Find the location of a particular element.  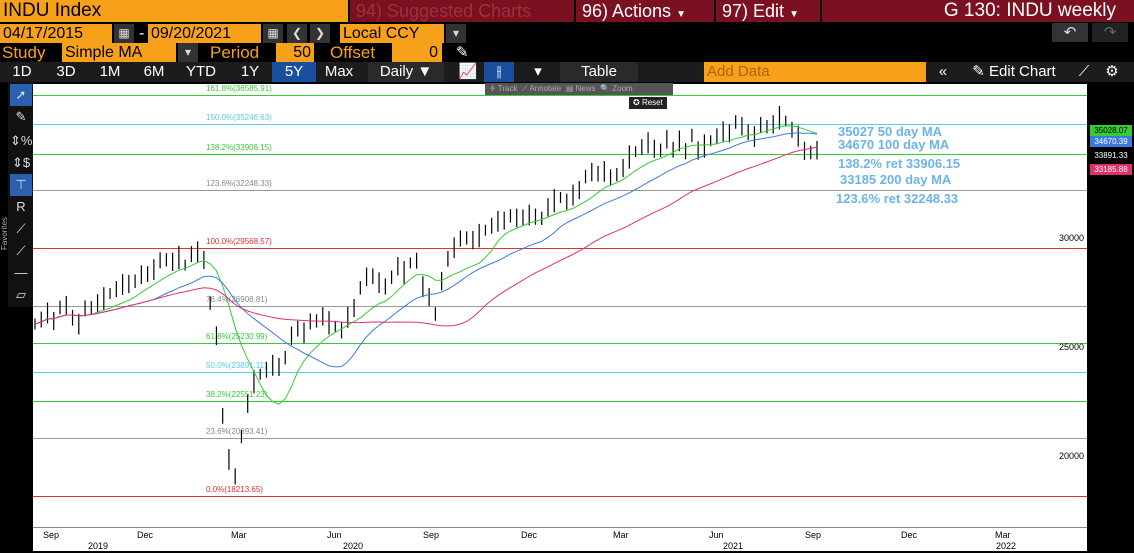

frequency-label: Daily is located at coordinates (396, 71).